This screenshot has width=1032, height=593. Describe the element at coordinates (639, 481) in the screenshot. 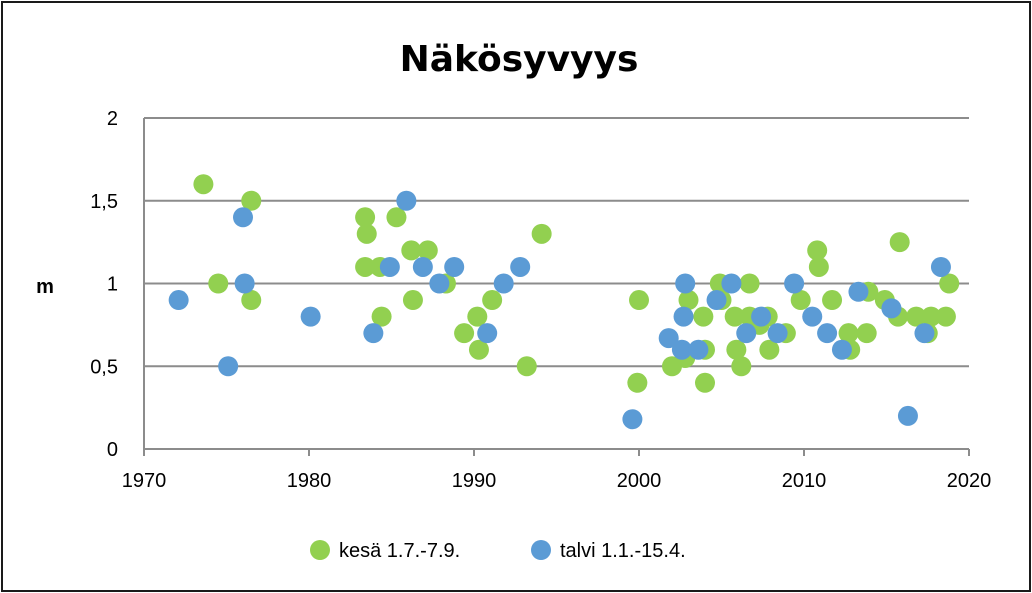

I see `x-tick-label: 2000` at that location.